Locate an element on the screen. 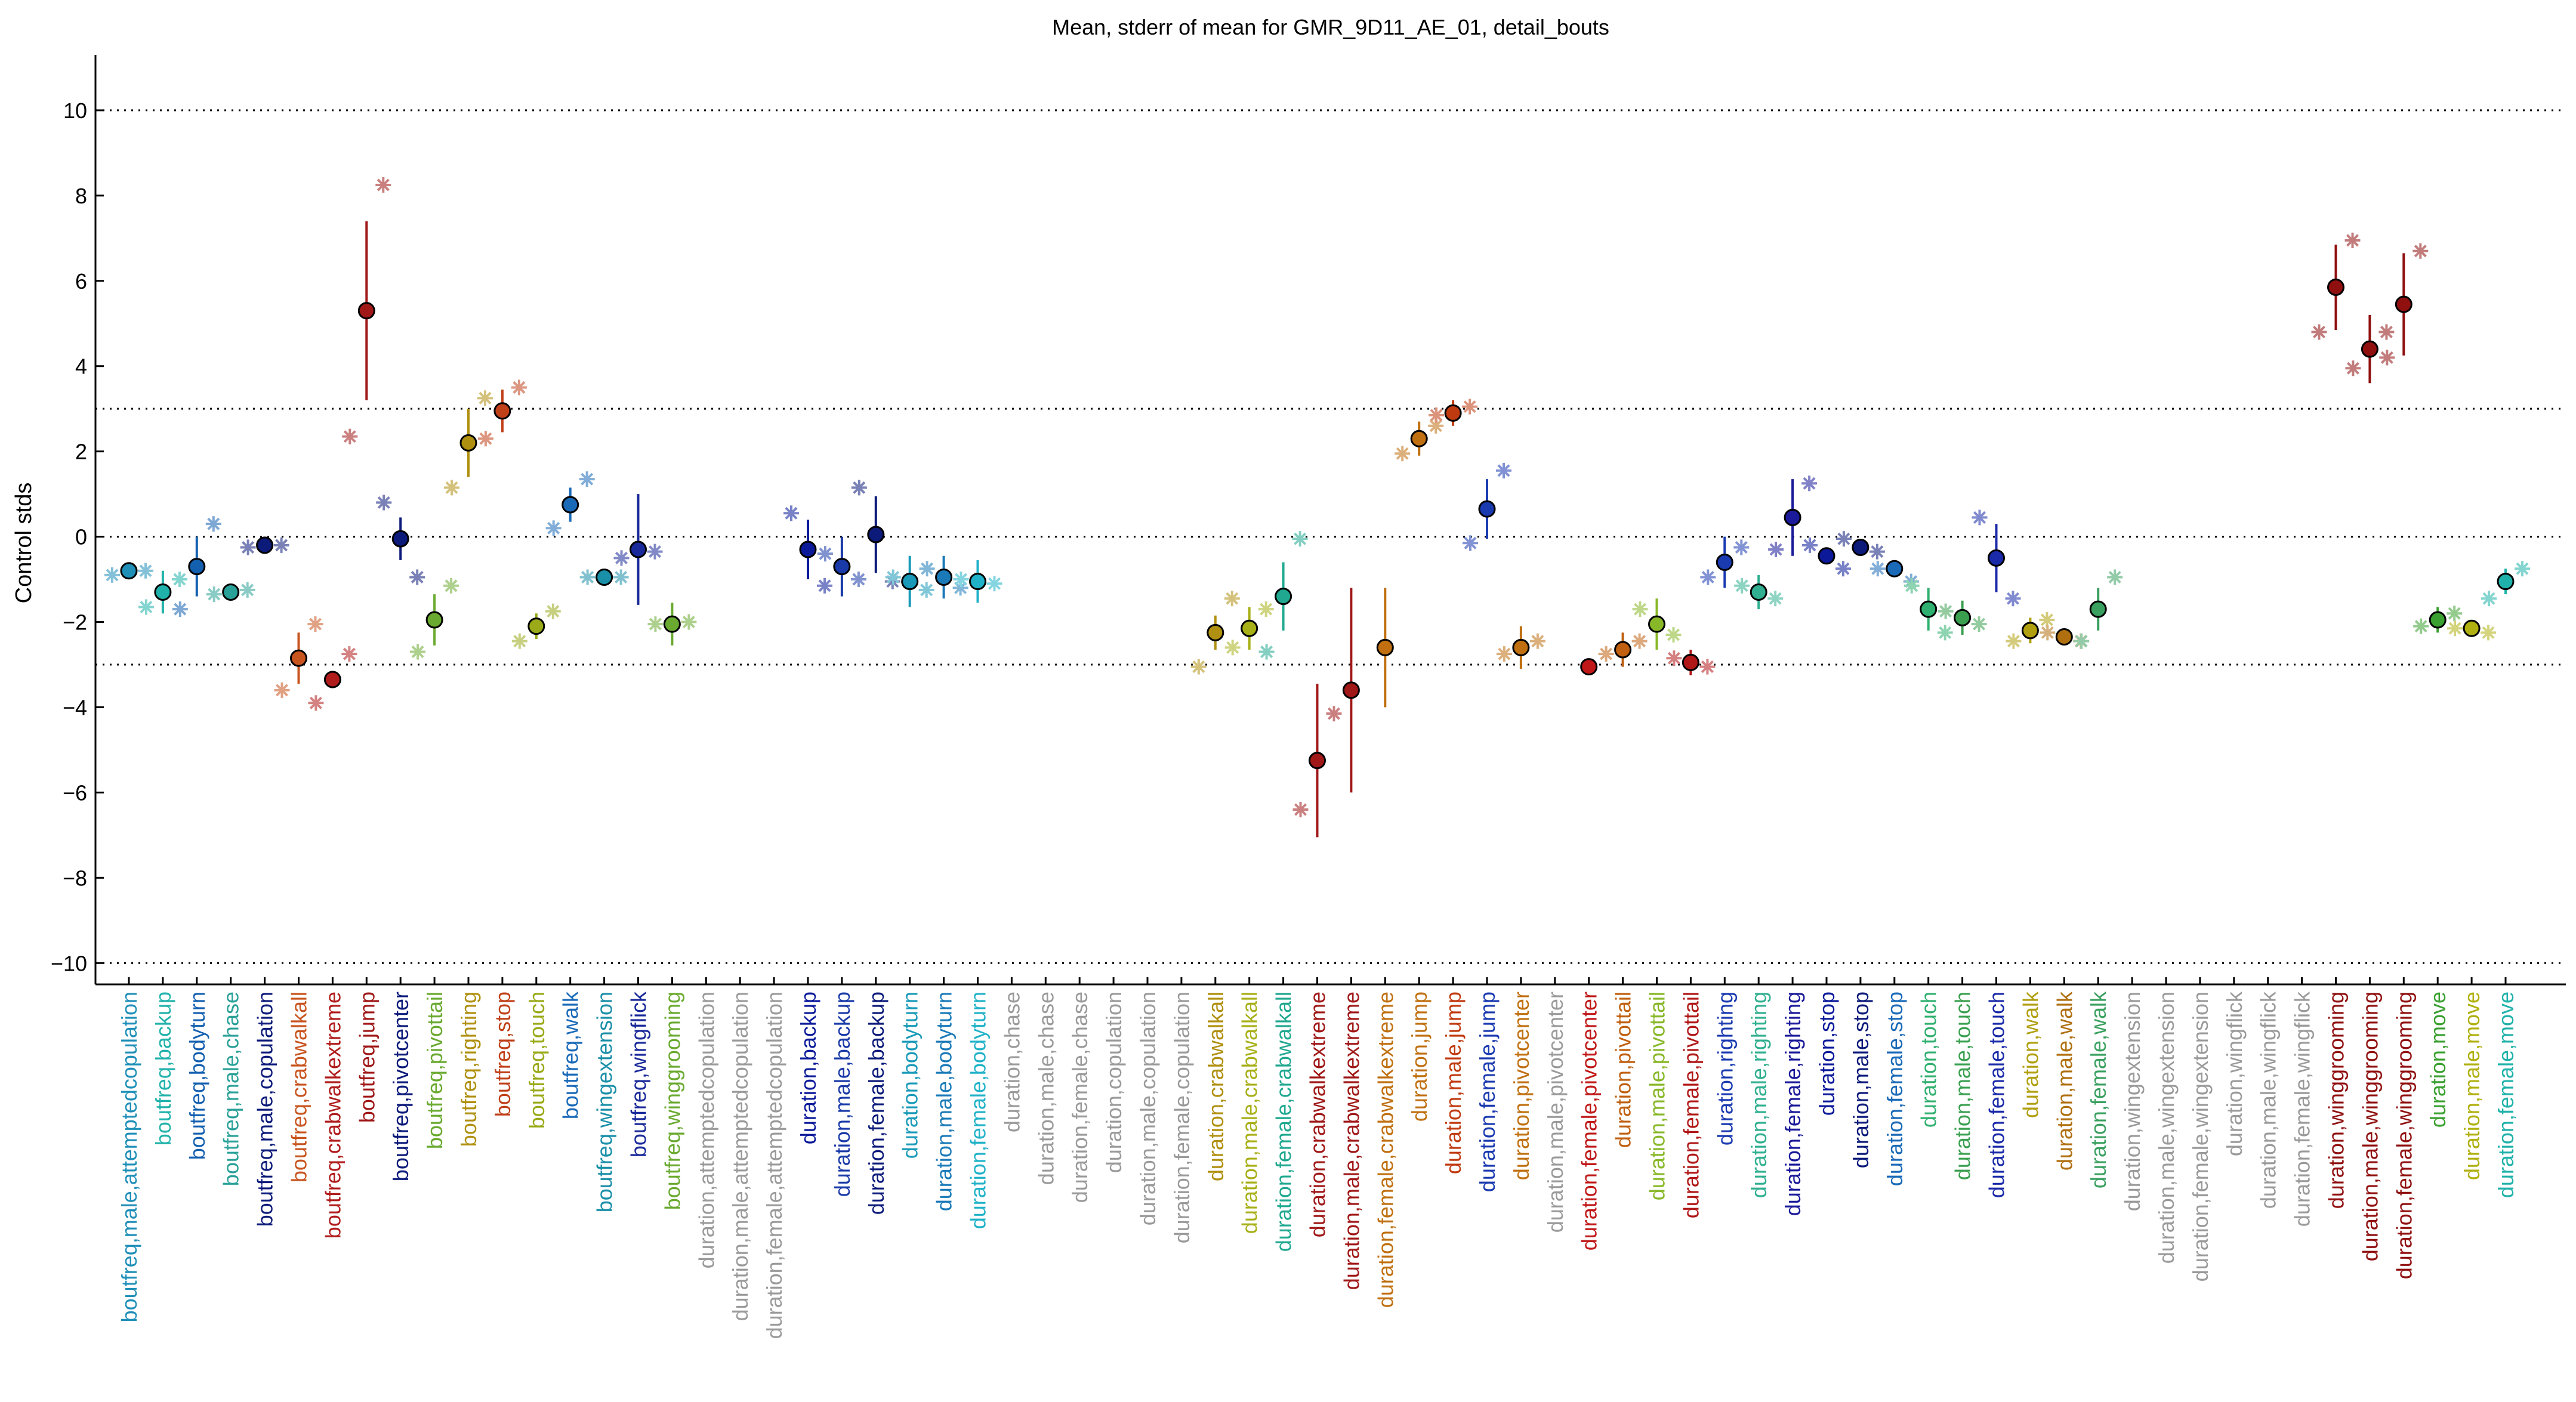  x-tick-label: boutfreq,male,attemptedcopulation is located at coordinates (129, 1157).